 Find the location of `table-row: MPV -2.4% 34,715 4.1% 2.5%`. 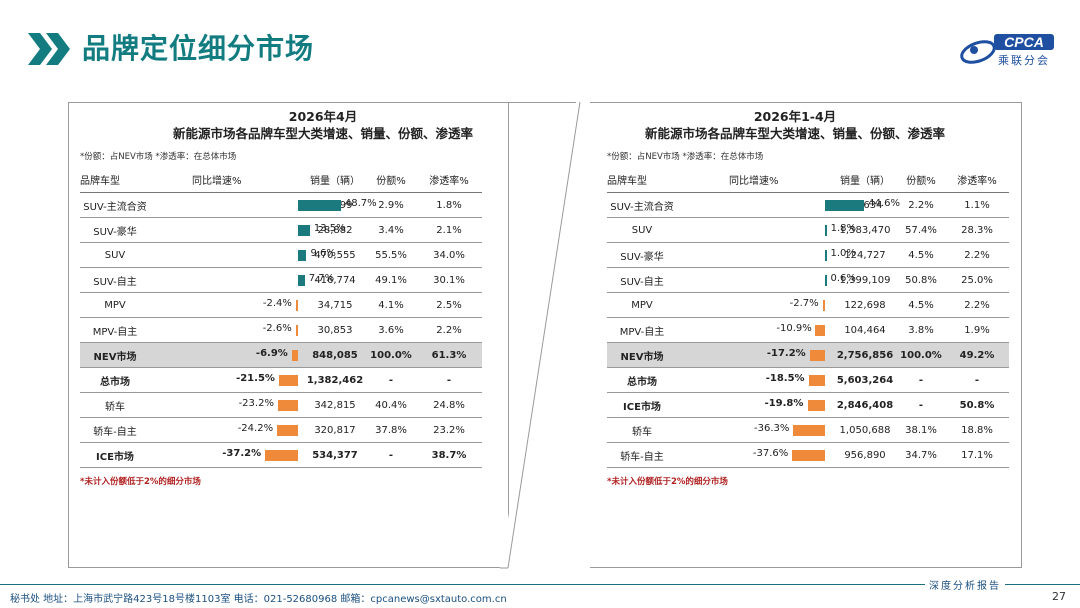

table-row: MPV -2.4% 34,715 4.1% 2.5% is located at coordinates (281, 305).